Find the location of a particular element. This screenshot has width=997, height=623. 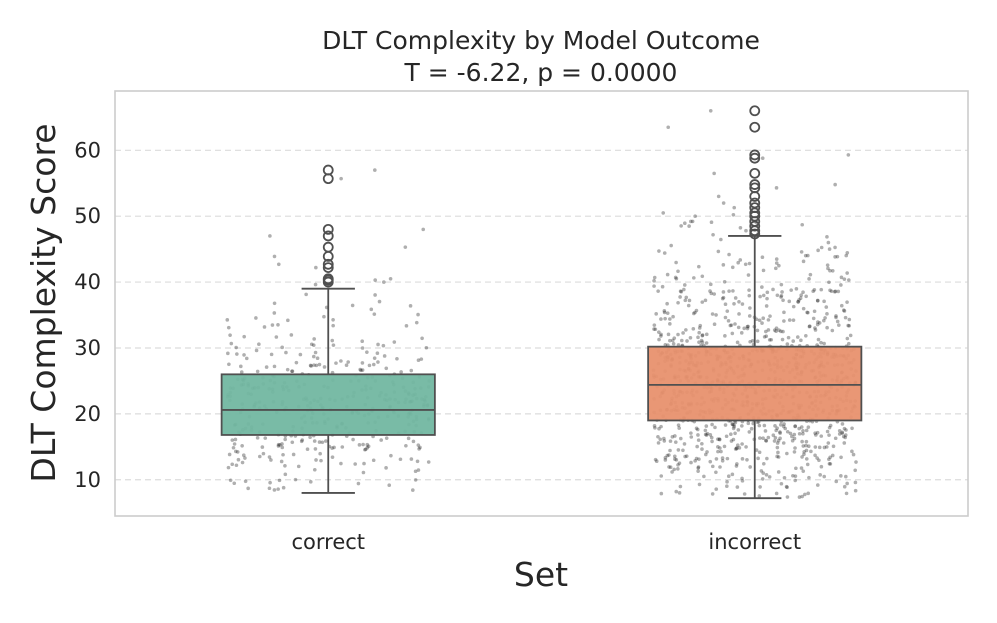

outlier-marker is located at coordinates (328, 229).